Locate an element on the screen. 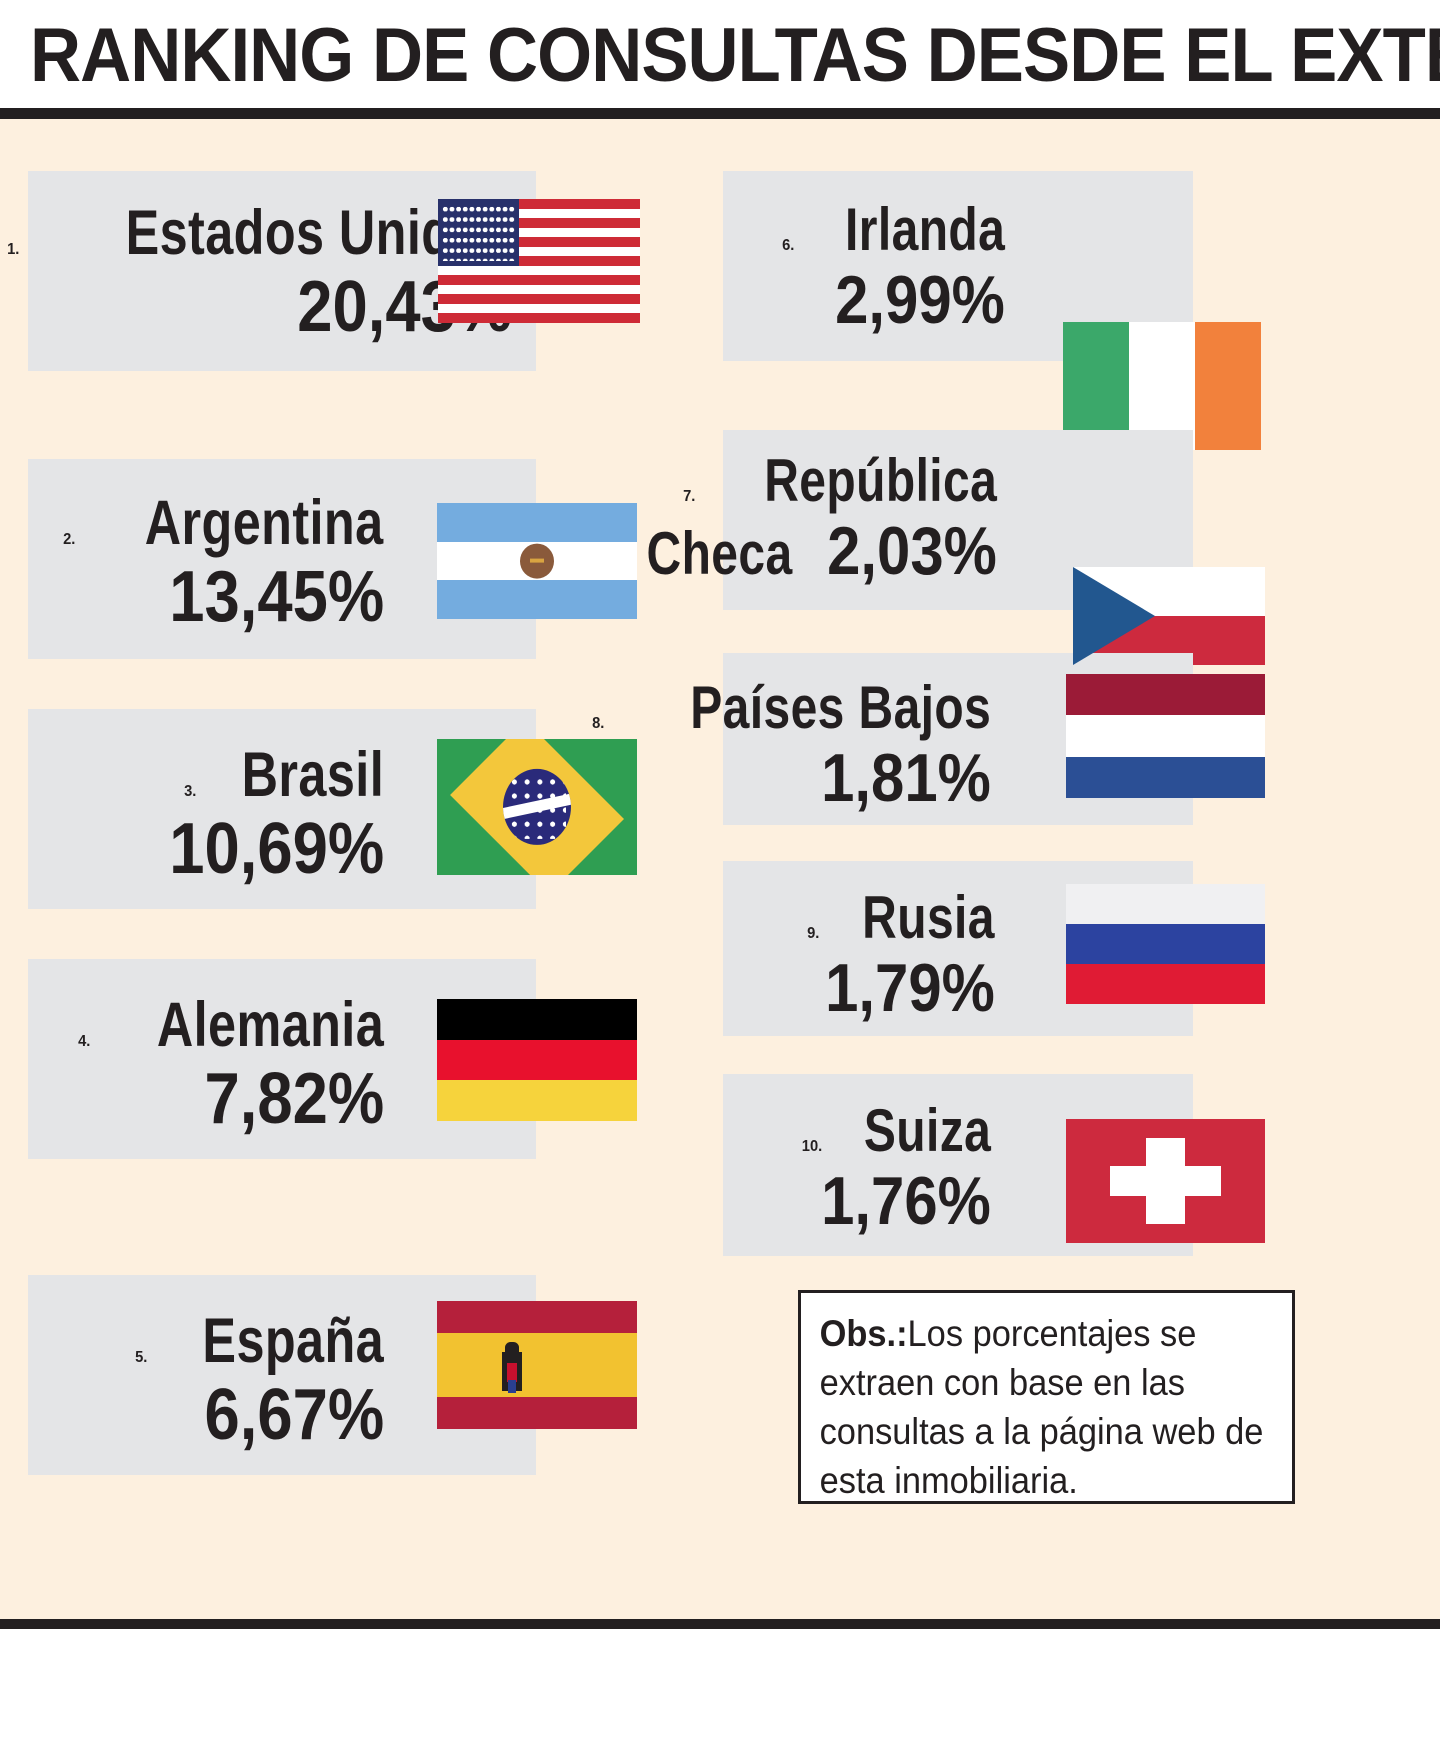  flag-netherlands is located at coordinates (1165, 736).